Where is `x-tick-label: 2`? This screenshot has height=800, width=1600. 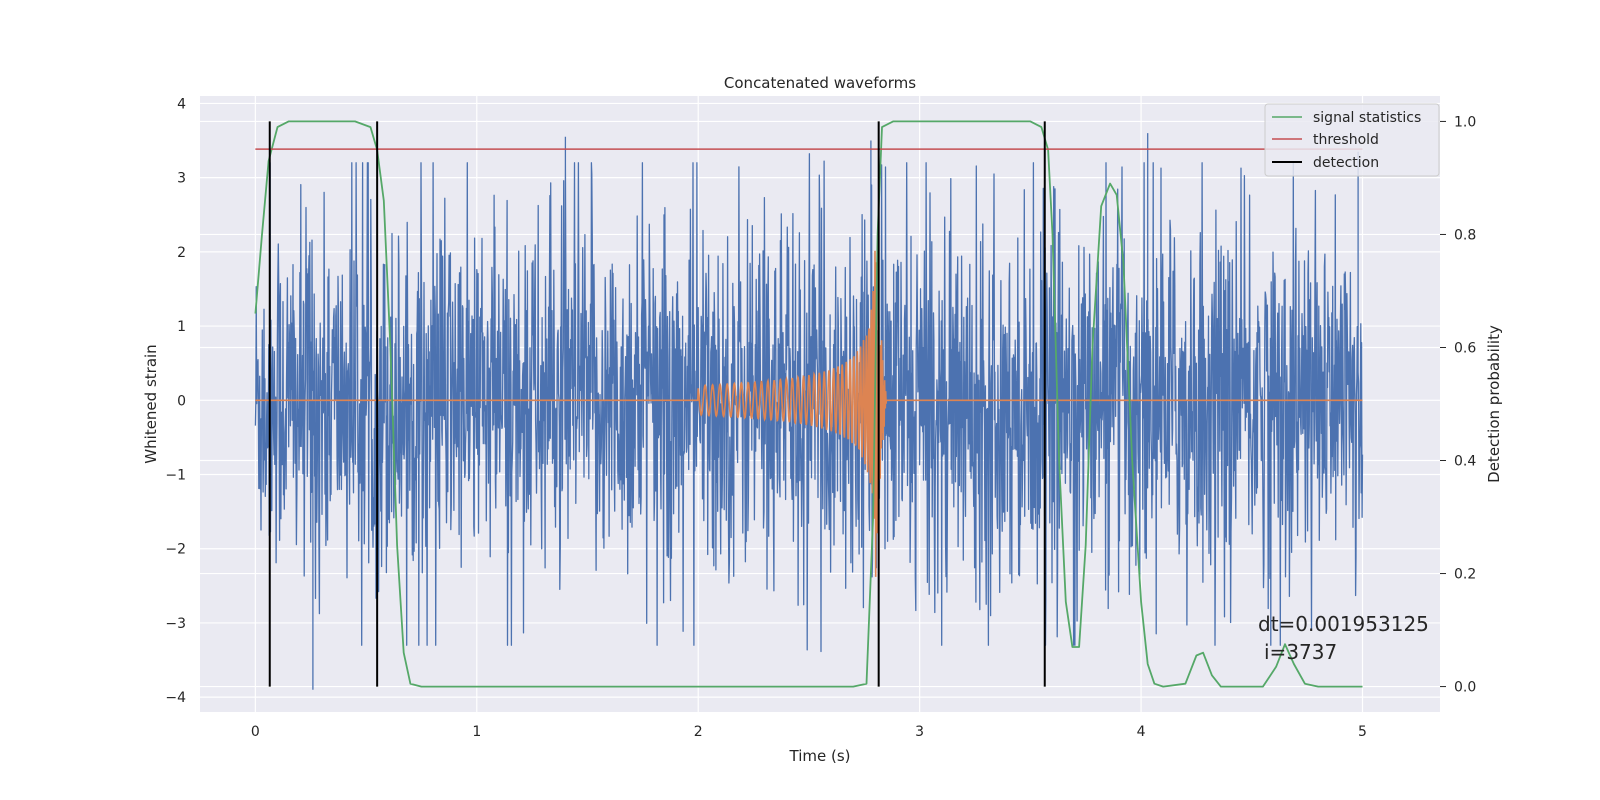 x-tick-label: 2 is located at coordinates (698, 732).